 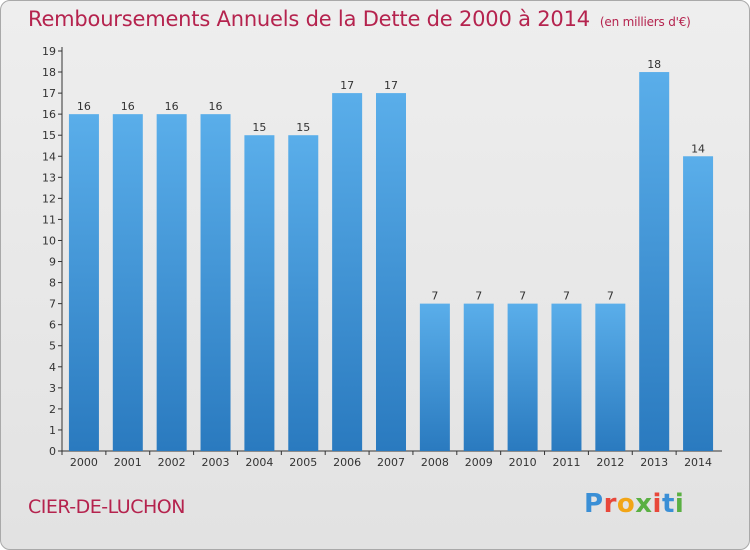 I want to click on y-tick-label: 11, so click(x=49, y=219).